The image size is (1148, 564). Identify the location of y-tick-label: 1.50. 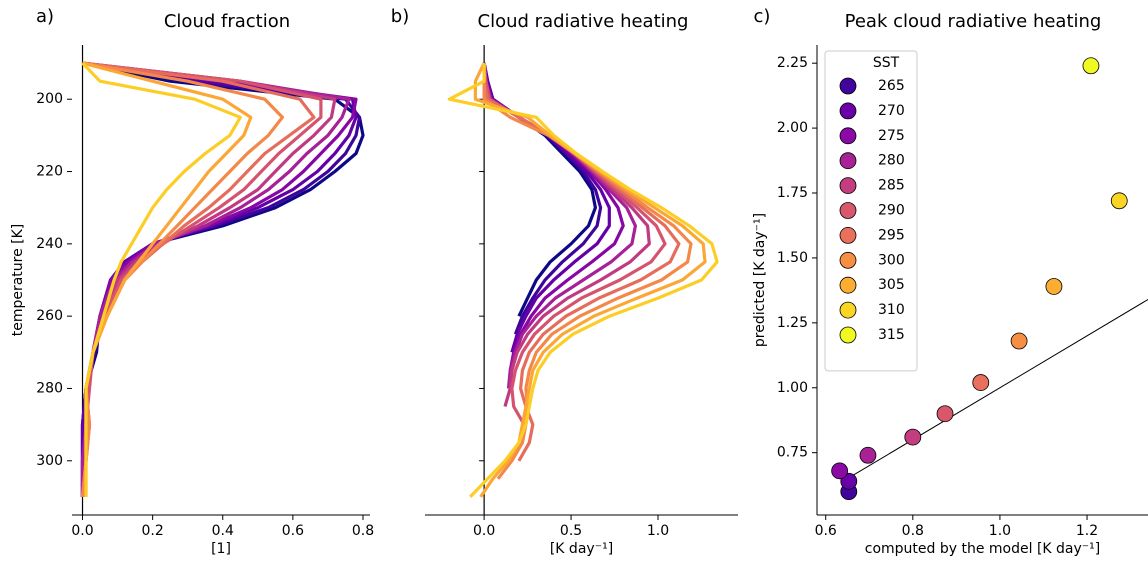
(792, 258).